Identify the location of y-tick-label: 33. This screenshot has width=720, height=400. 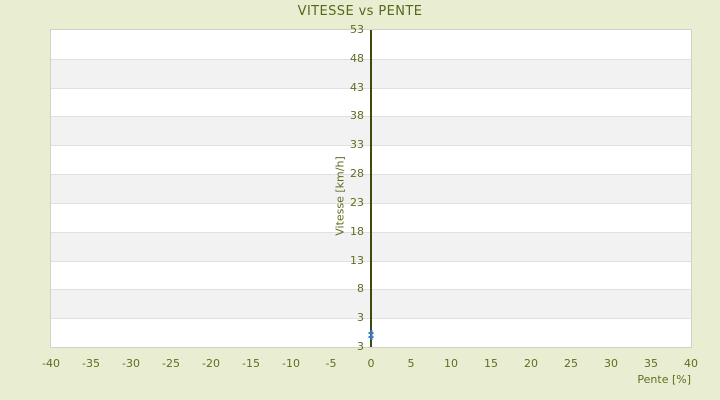
(357, 145).